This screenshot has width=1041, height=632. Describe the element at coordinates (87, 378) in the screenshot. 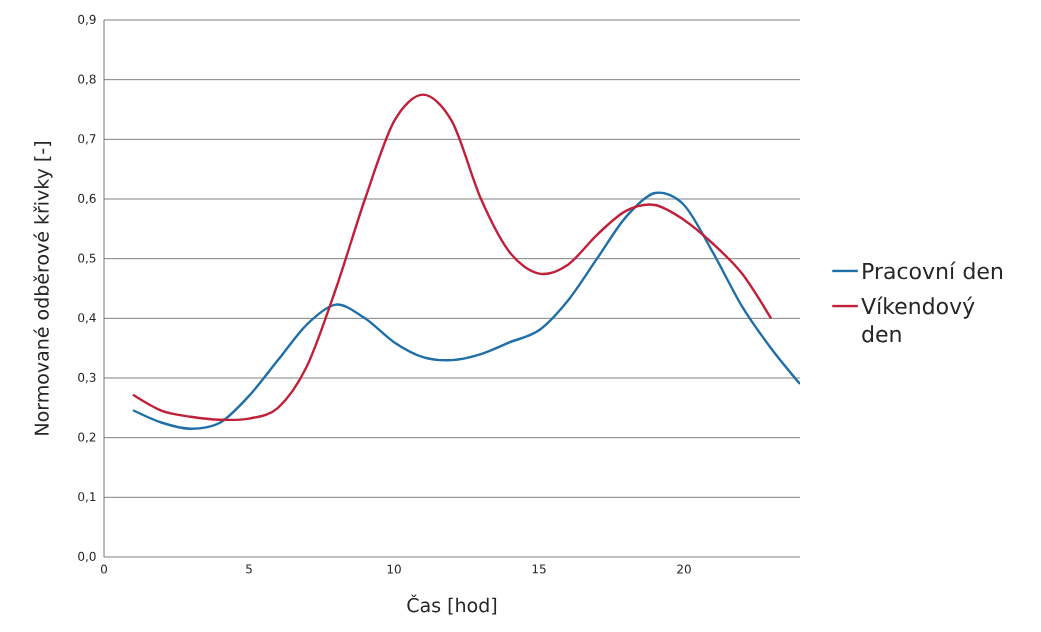

I see `y-tick-label: 0,3` at that location.